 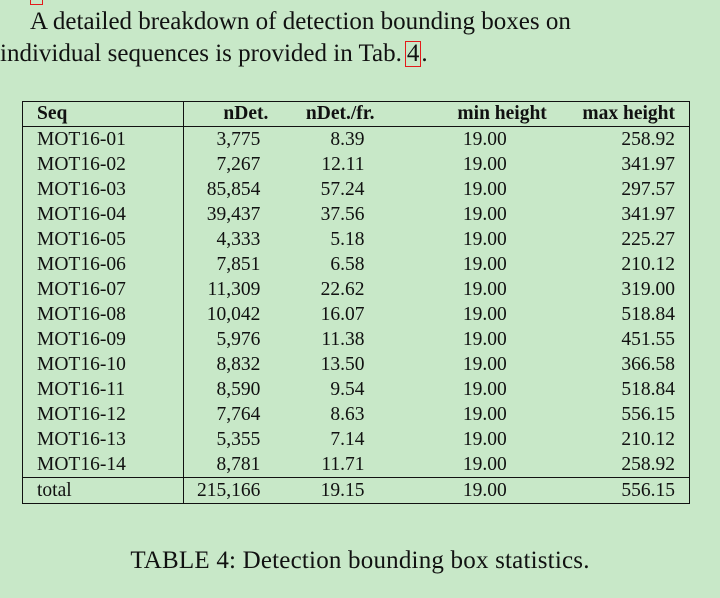 What do you see at coordinates (347, 239) in the screenshot?
I see `cell-ndet-per-frame: 5.18` at bounding box center [347, 239].